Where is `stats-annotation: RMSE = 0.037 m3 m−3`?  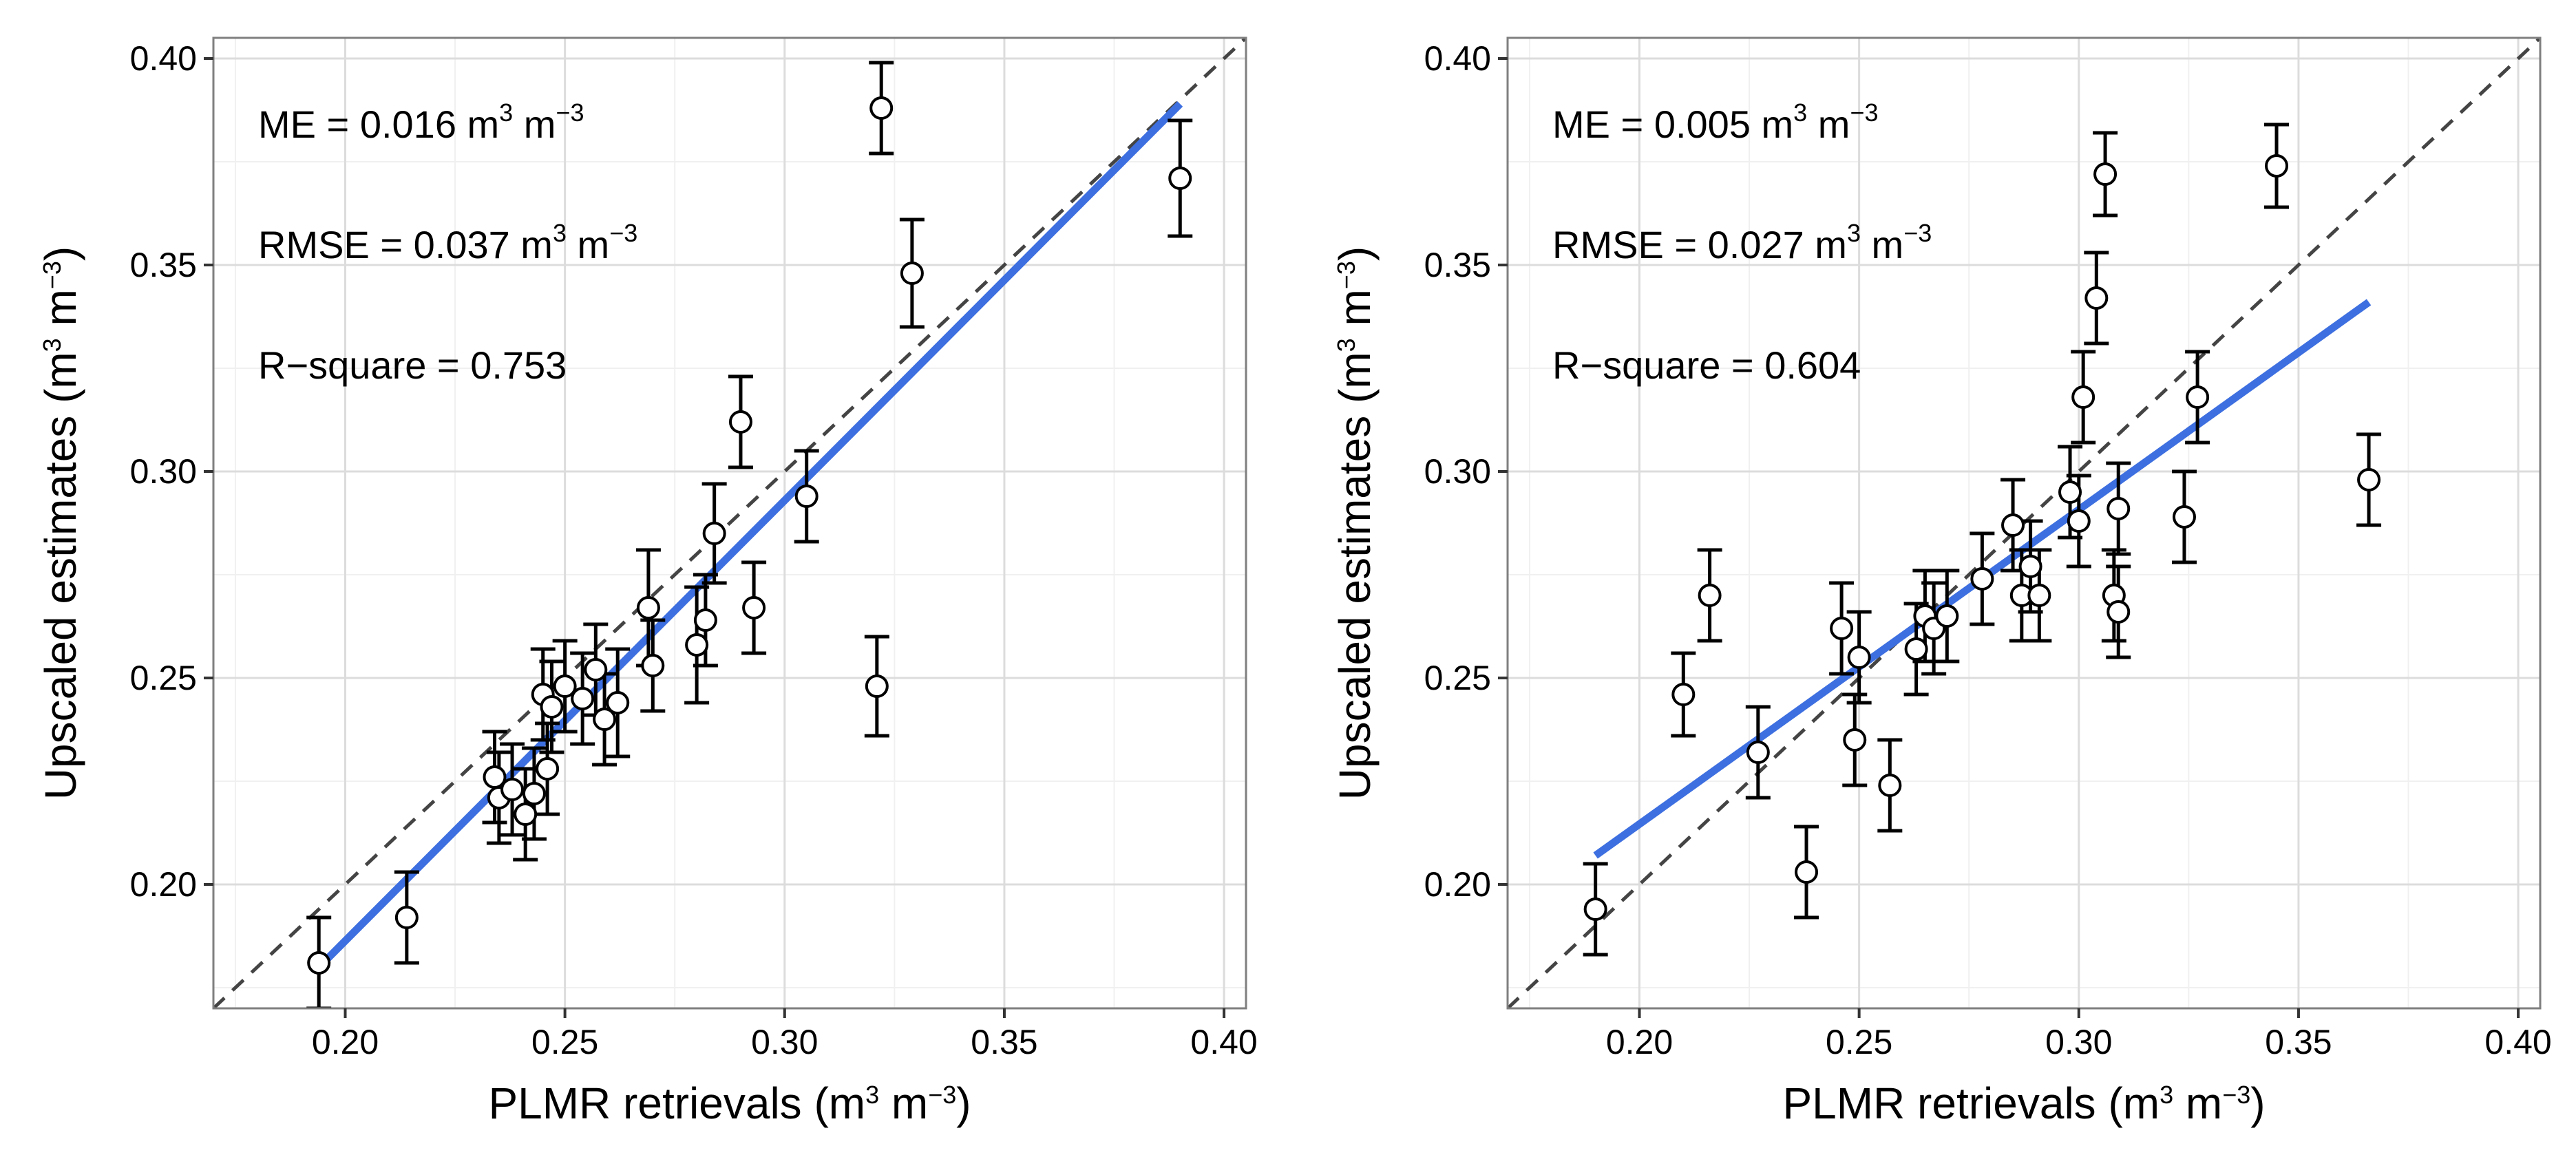
stats-annotation: RMSE = 0.037 m3 m−3 is located at coordinates (448, 242).